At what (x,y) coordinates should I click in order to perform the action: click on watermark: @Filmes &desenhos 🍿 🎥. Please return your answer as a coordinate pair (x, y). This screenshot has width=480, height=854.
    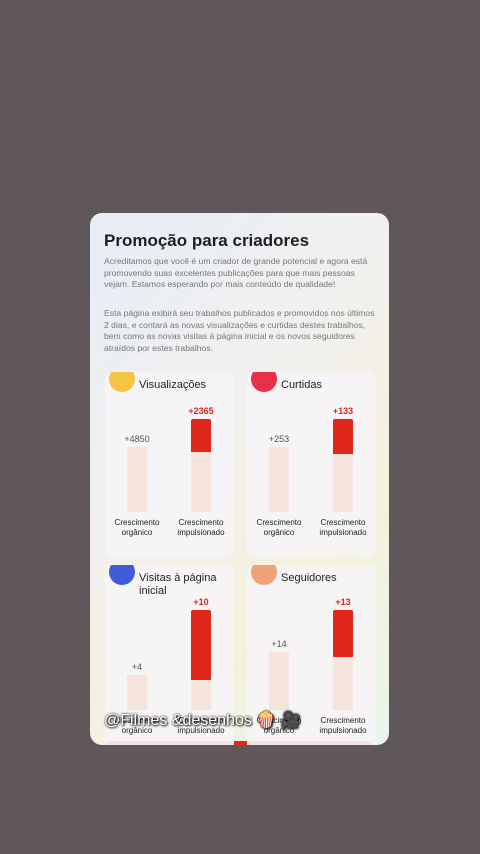
    Looking at the image, I should click on (202, 720).